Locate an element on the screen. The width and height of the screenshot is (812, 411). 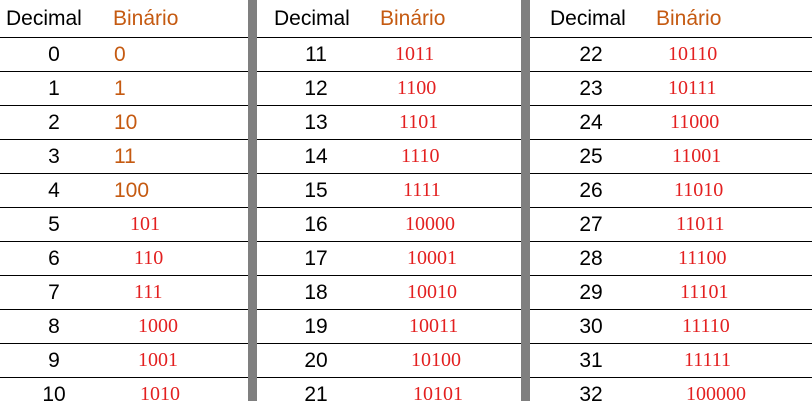
binary-cell: 10101 is located at coordinates (448, 394).